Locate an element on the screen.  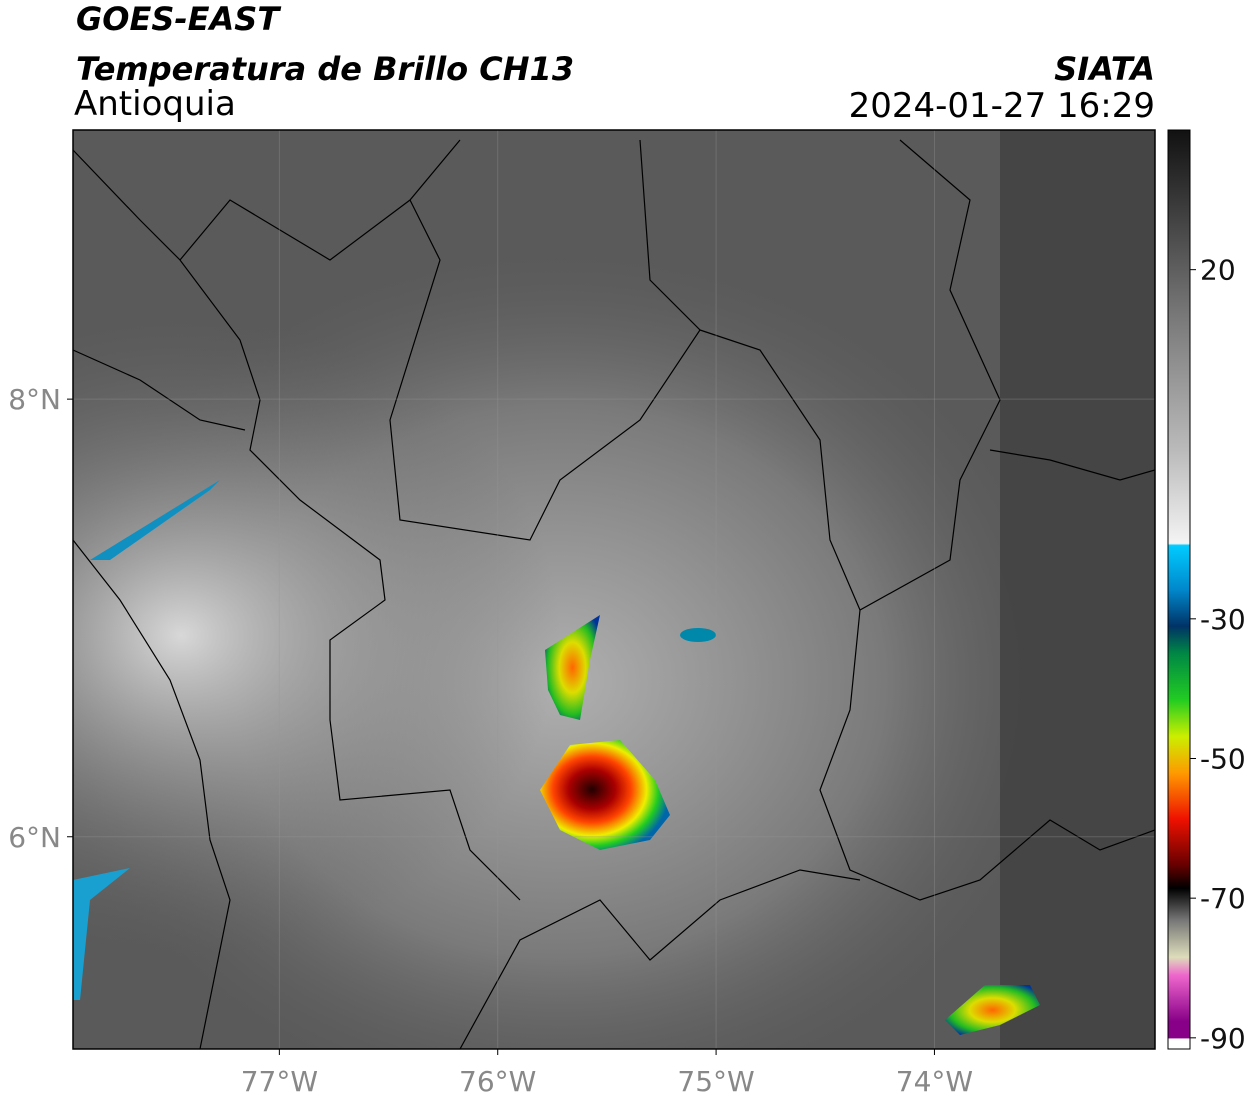
colorbar-tick-label: -30 is located at coordinates (1223, 619).